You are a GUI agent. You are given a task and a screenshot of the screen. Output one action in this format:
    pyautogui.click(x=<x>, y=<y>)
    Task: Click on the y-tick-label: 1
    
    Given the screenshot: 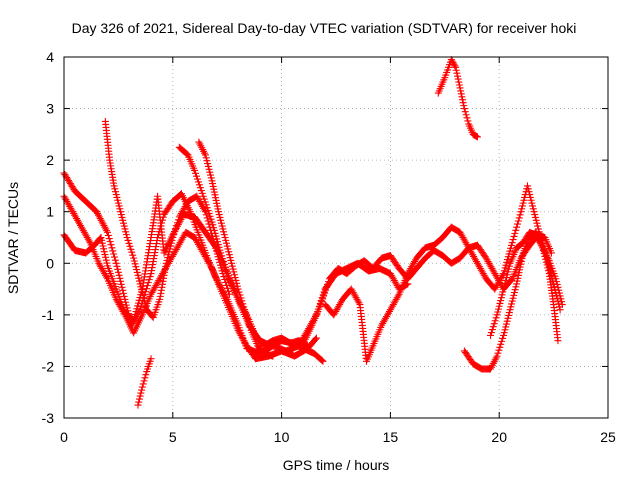 What is the action you would take?
    pyautogui.click(x=50, y=212)
    